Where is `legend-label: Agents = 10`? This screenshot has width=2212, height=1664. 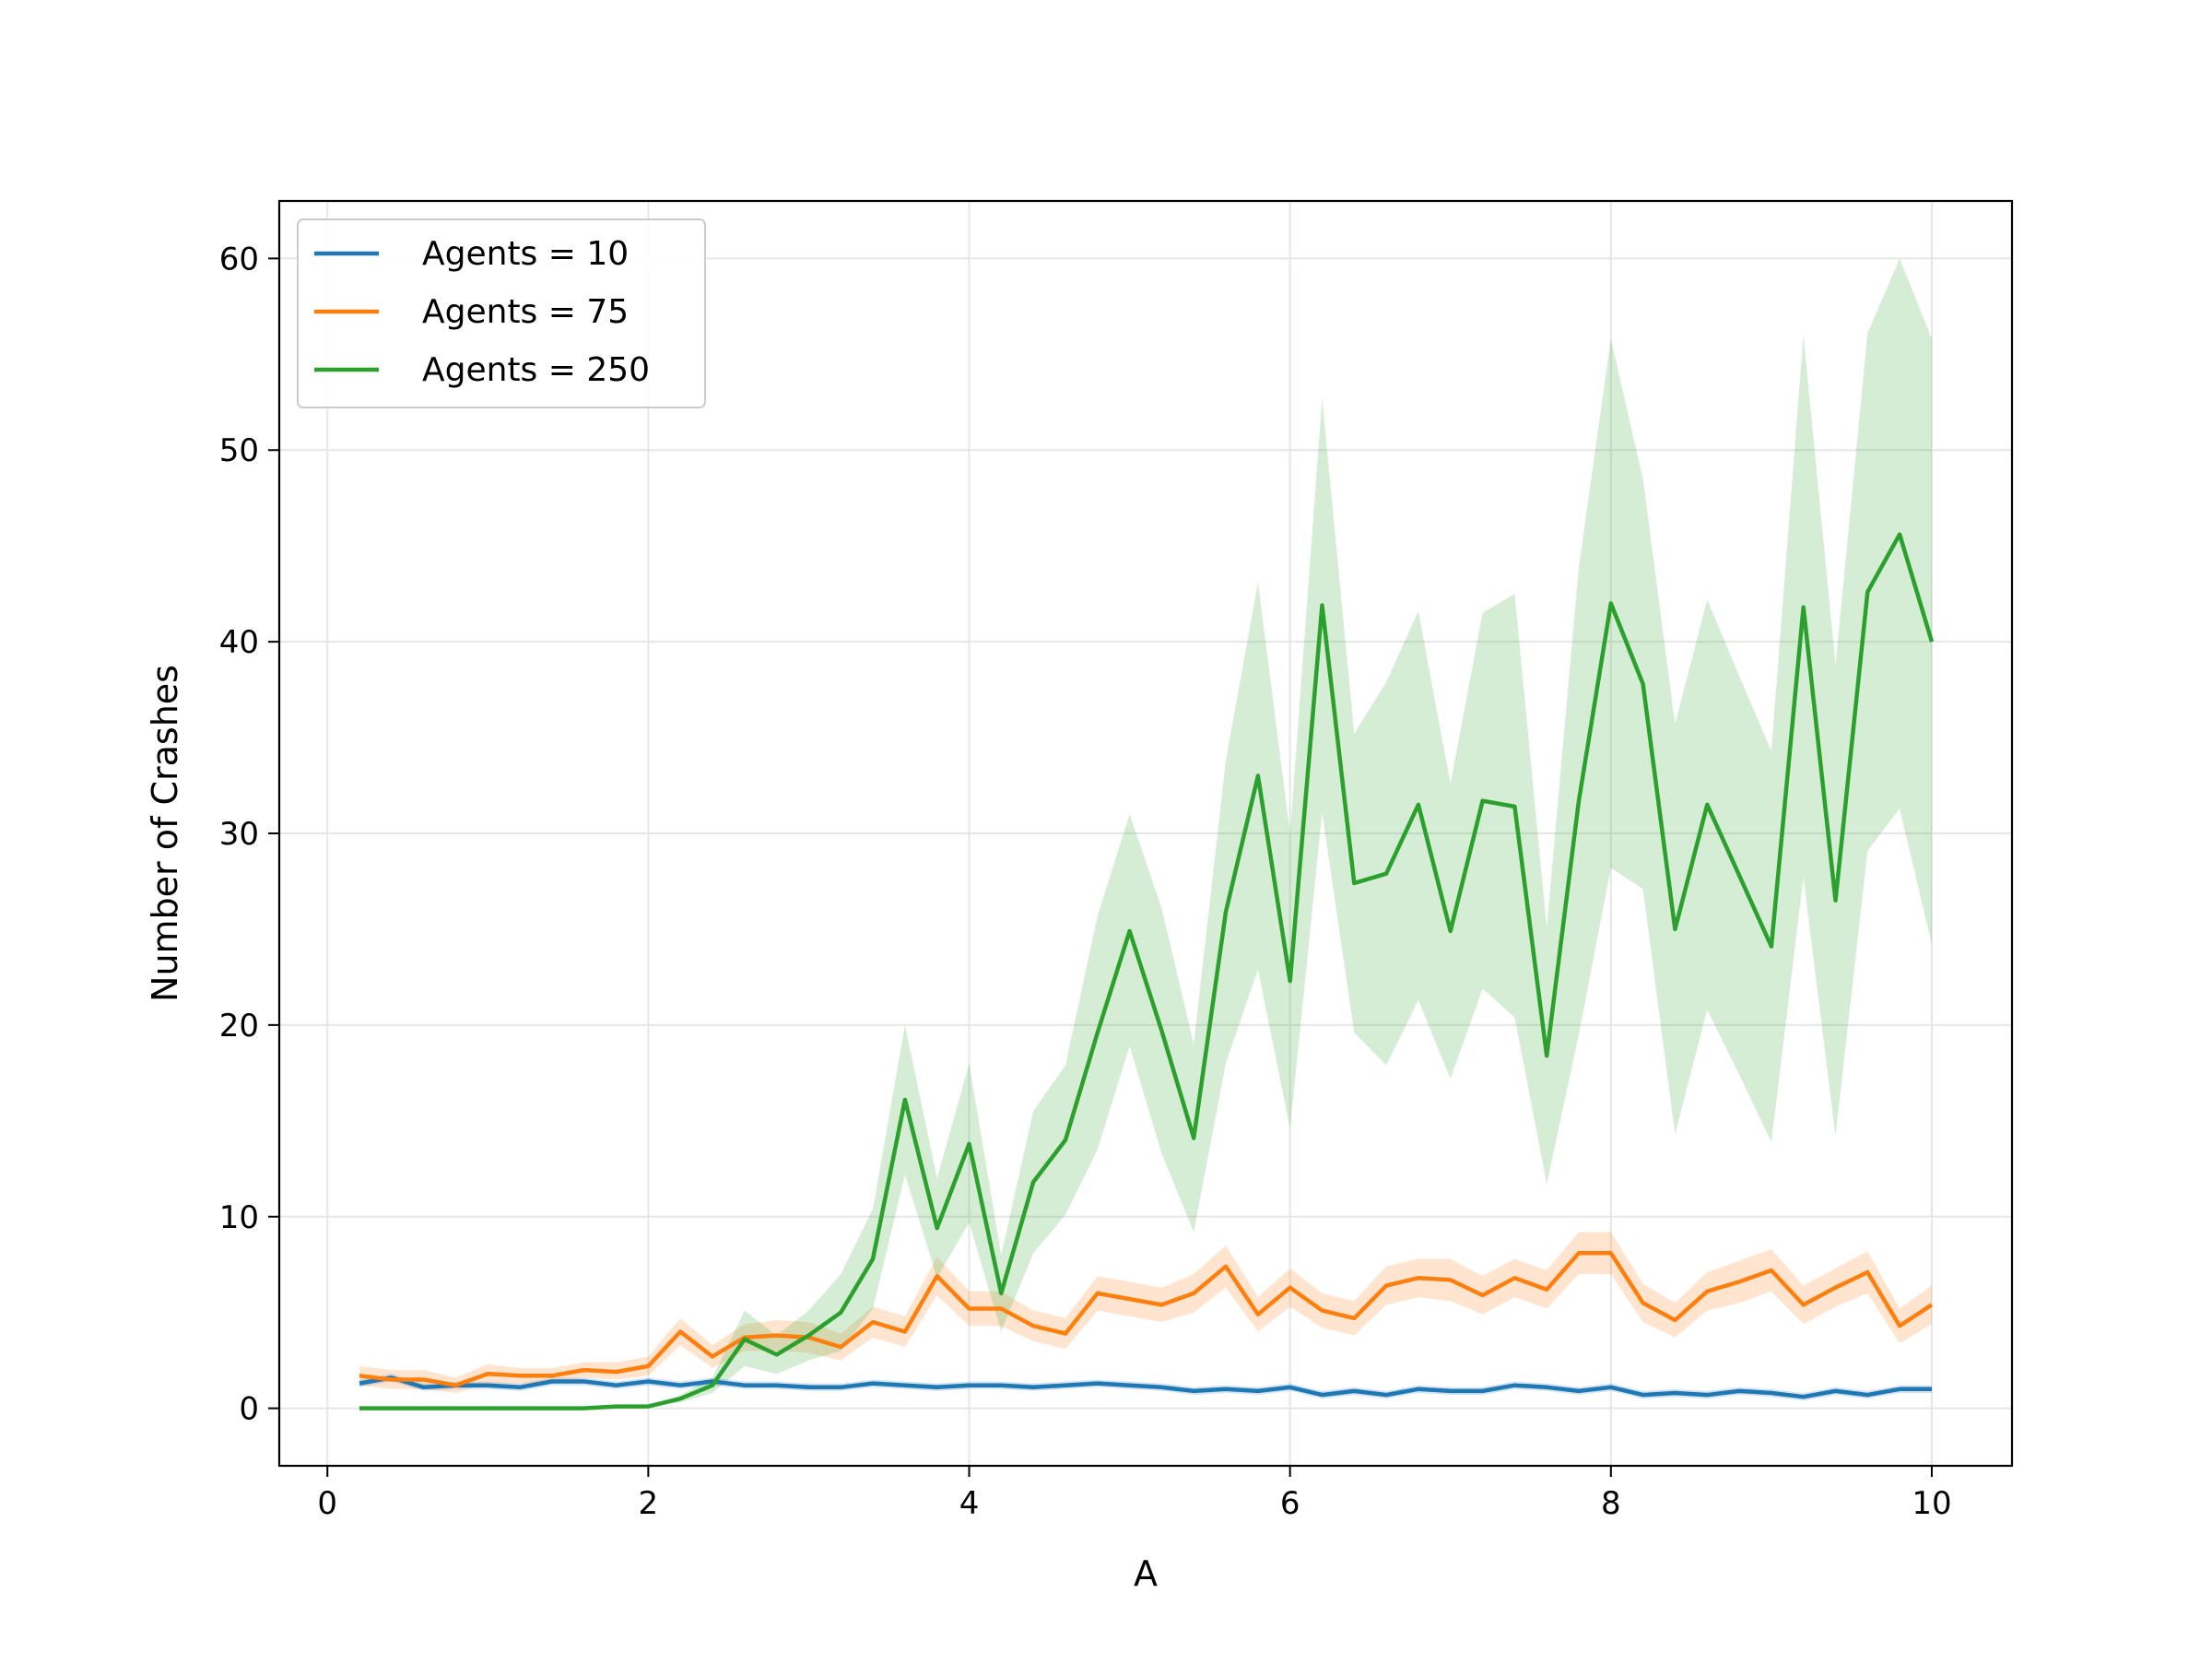
legend-label: Agents = 10 is located at coordinates (525, 254).